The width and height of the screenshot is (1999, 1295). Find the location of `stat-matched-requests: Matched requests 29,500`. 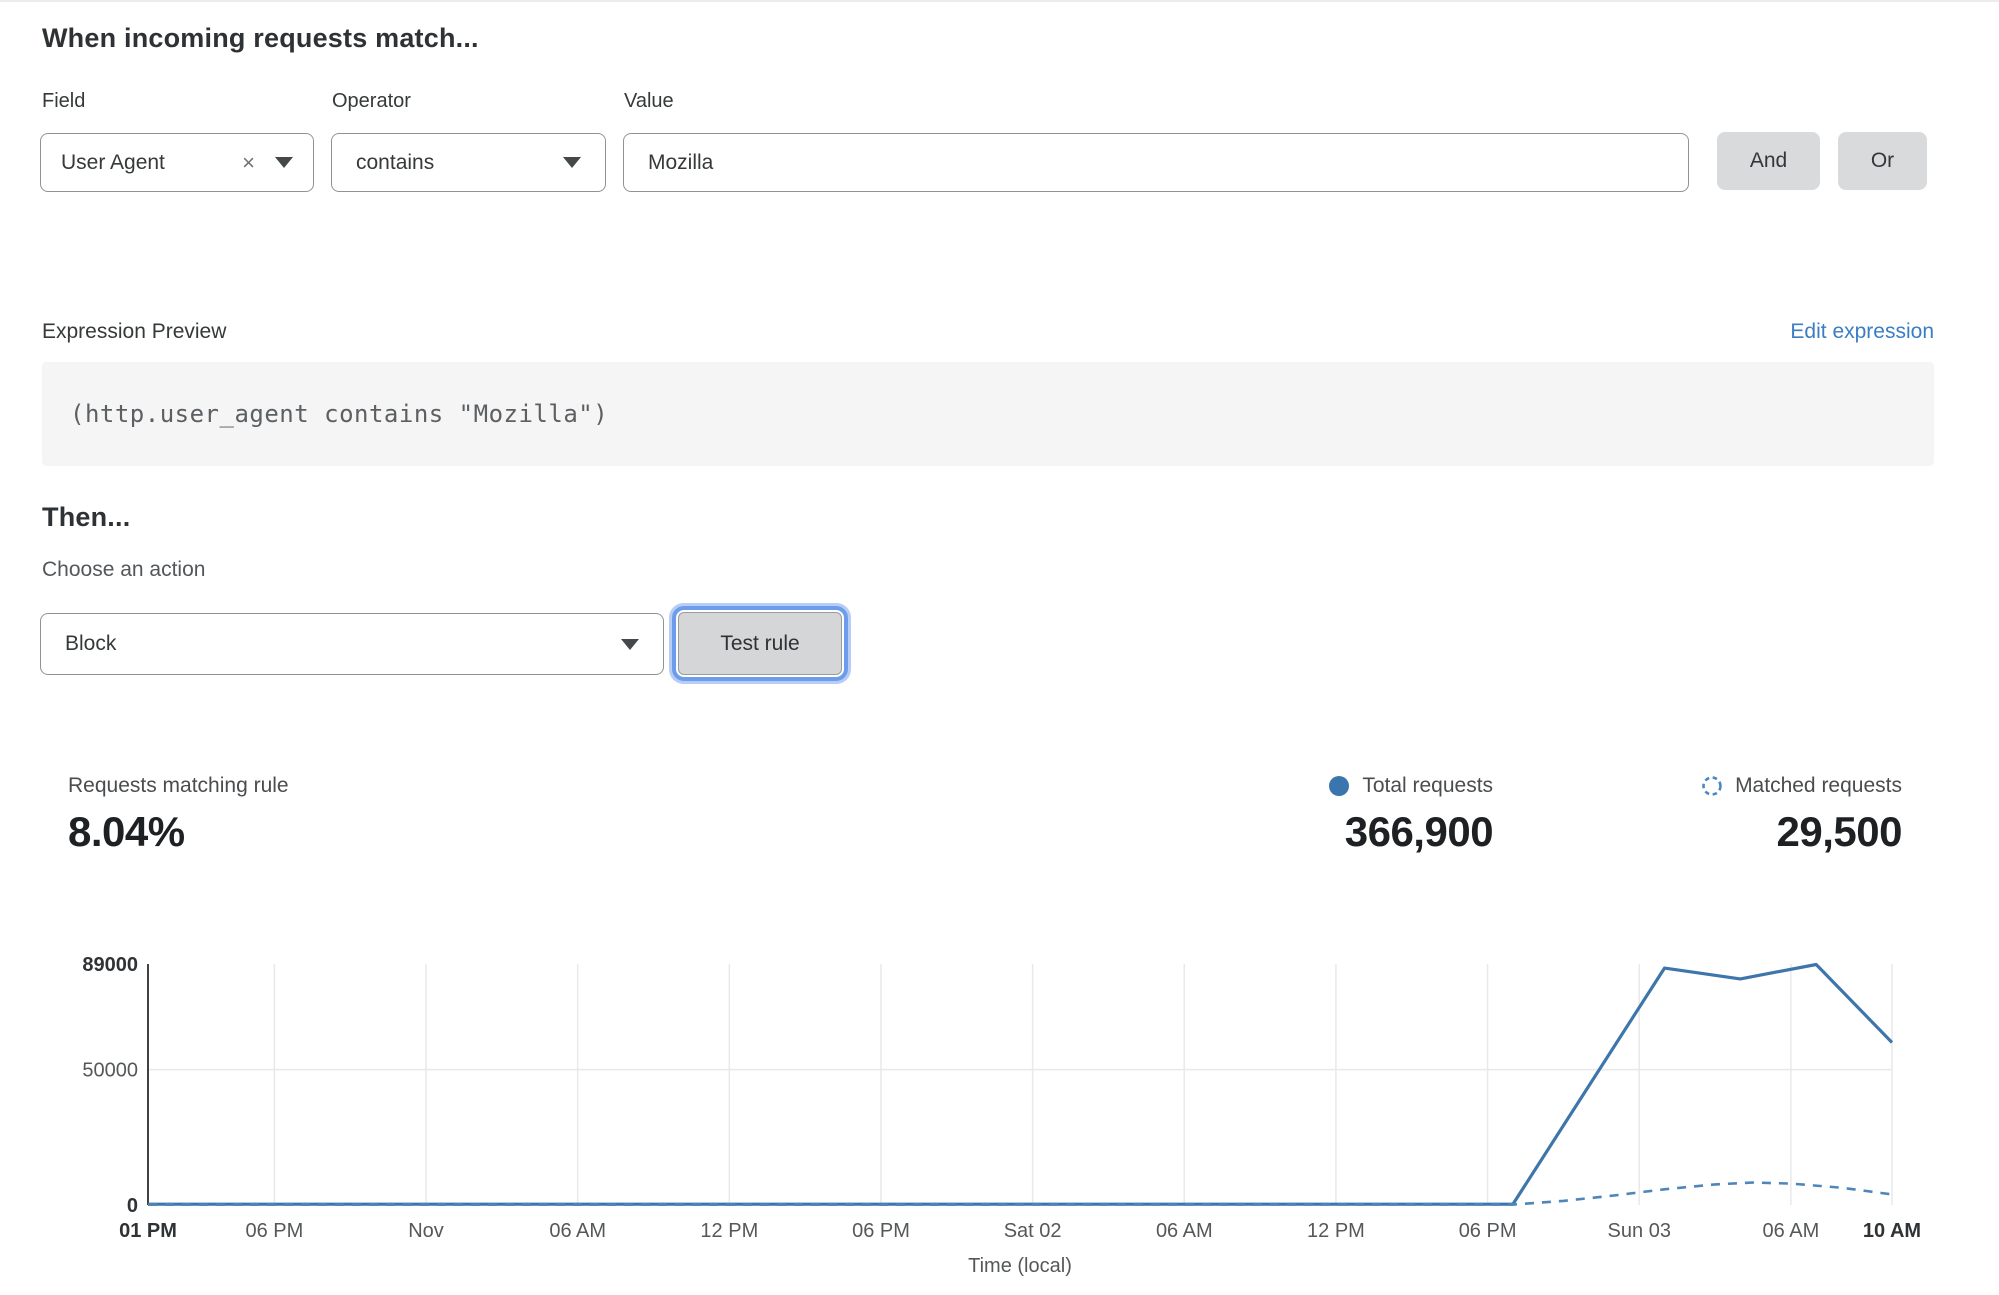

stat-matched-requests: Matched requests 29,500 is located at coordinates (1802, 815).